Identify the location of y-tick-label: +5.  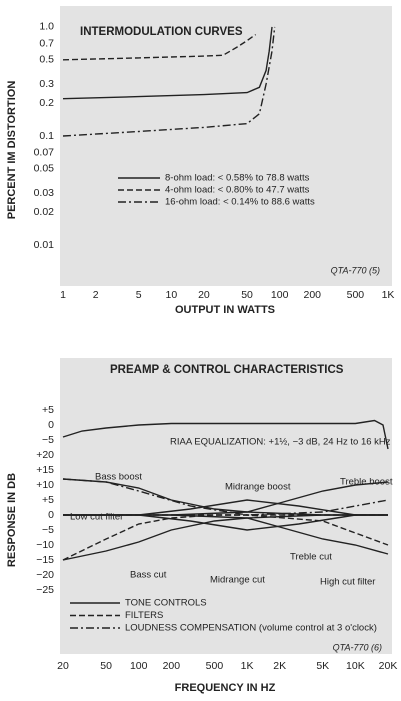
(48, 500).